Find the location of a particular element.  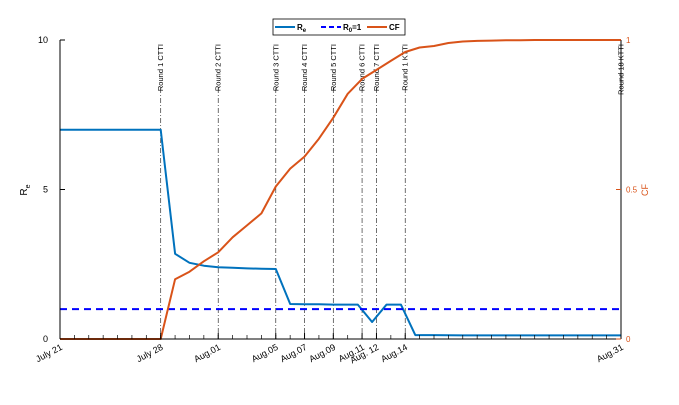

x-tick-label: Aug.14 is located at coordinates (394, 353).